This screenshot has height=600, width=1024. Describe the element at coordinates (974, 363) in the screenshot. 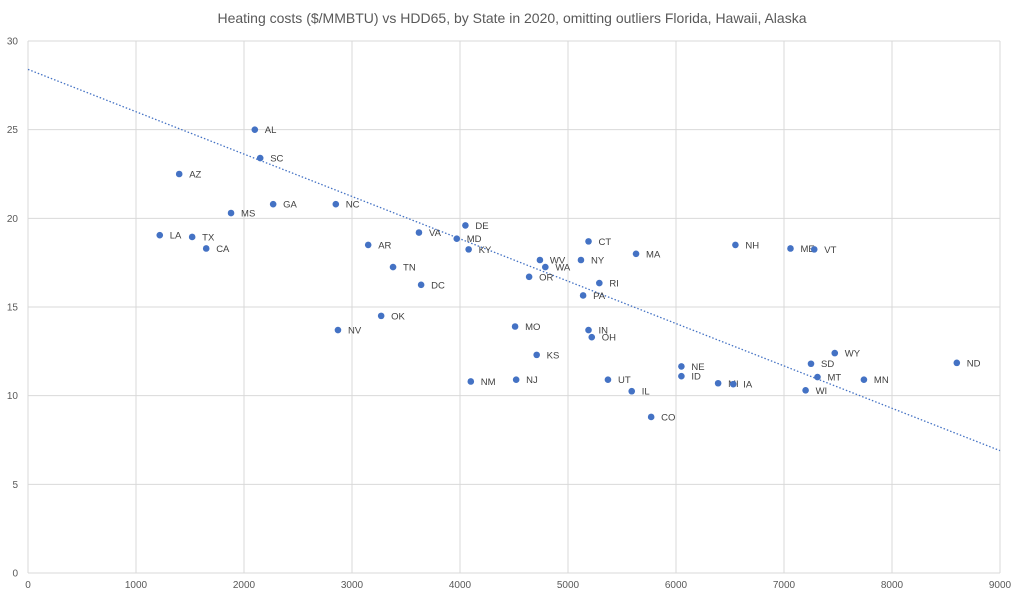

I see `point-label-nd: ND` at that location.